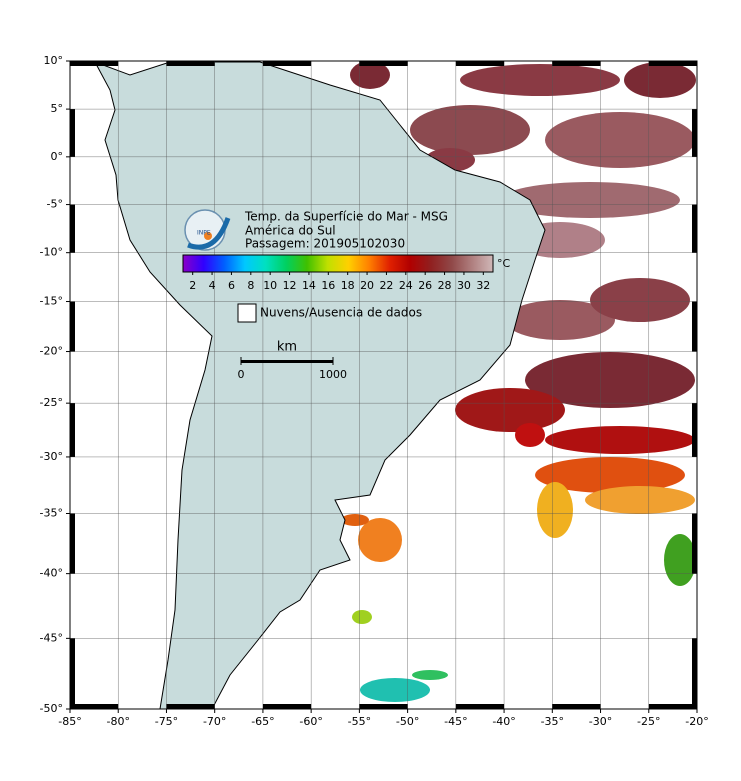  Describe the element at coordinates (231, 285) in the screenshot. I see `colorbar-tick-label: 6` at that location.